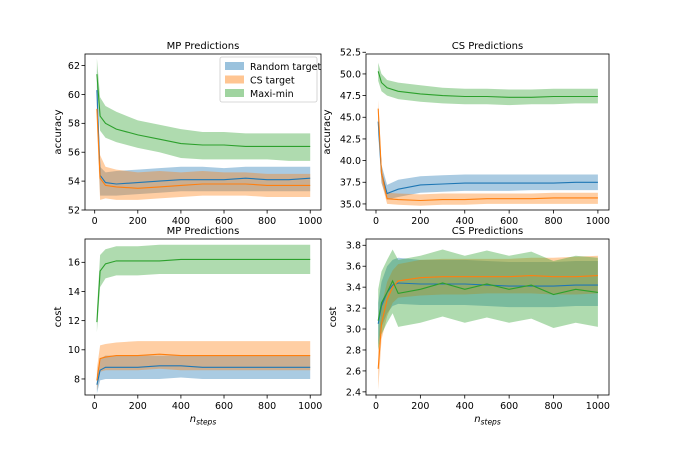 Image resolution: width=675 pixels, height=450 pixels. What do you see at coordinates (234, 79) in the screenshot?
I see `legend-swatch-cs` at bounding box center [234, 79].